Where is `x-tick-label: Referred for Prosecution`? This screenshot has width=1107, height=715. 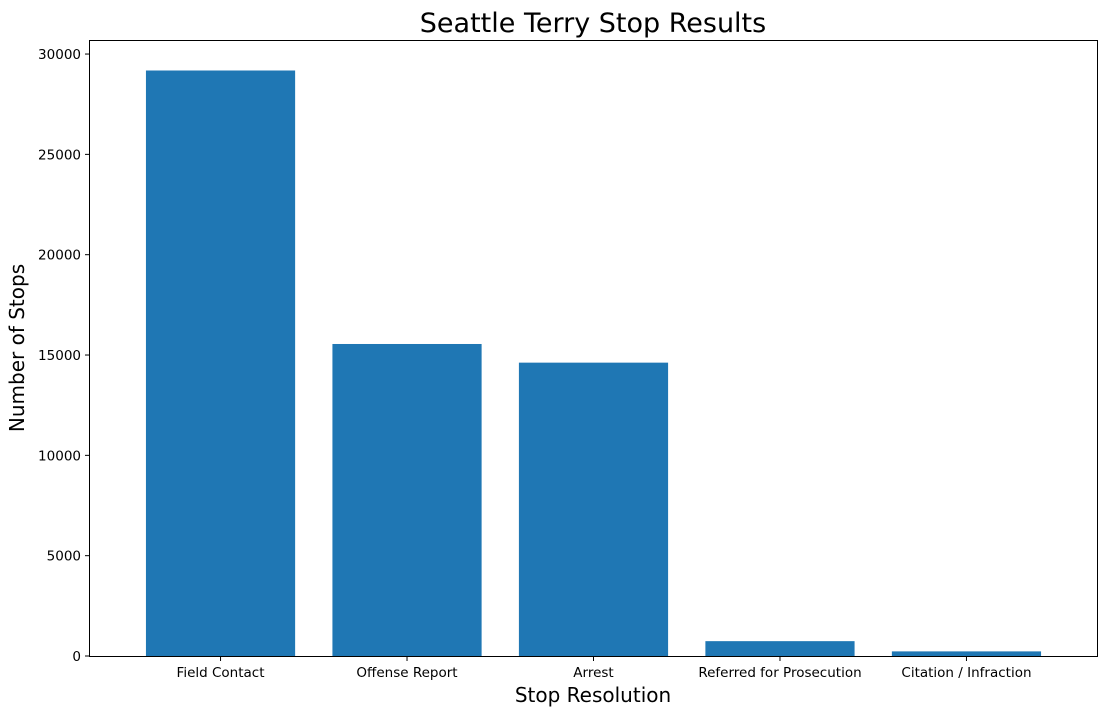
x-tick-label: Referred for Prosecution is located at coordinates (779, 673).